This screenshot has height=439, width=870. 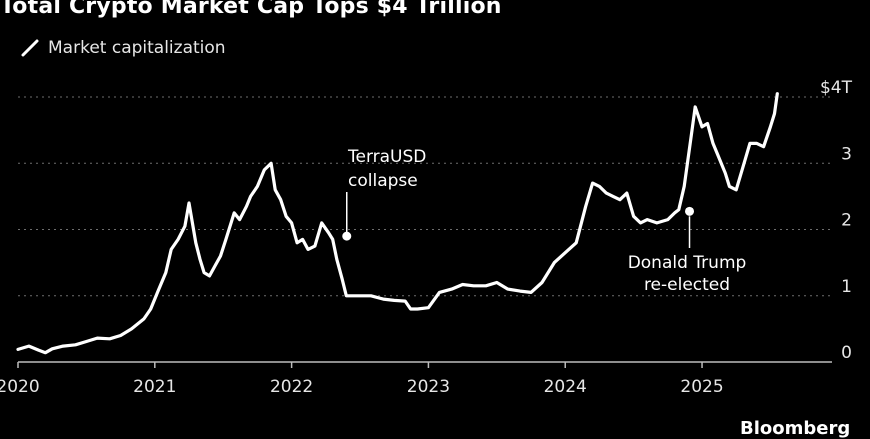 What do you see at coordinates (687, 263) in the screenshot?
I see `trump-annotation-label: Donald Trump` at bounding box center [687, 263].